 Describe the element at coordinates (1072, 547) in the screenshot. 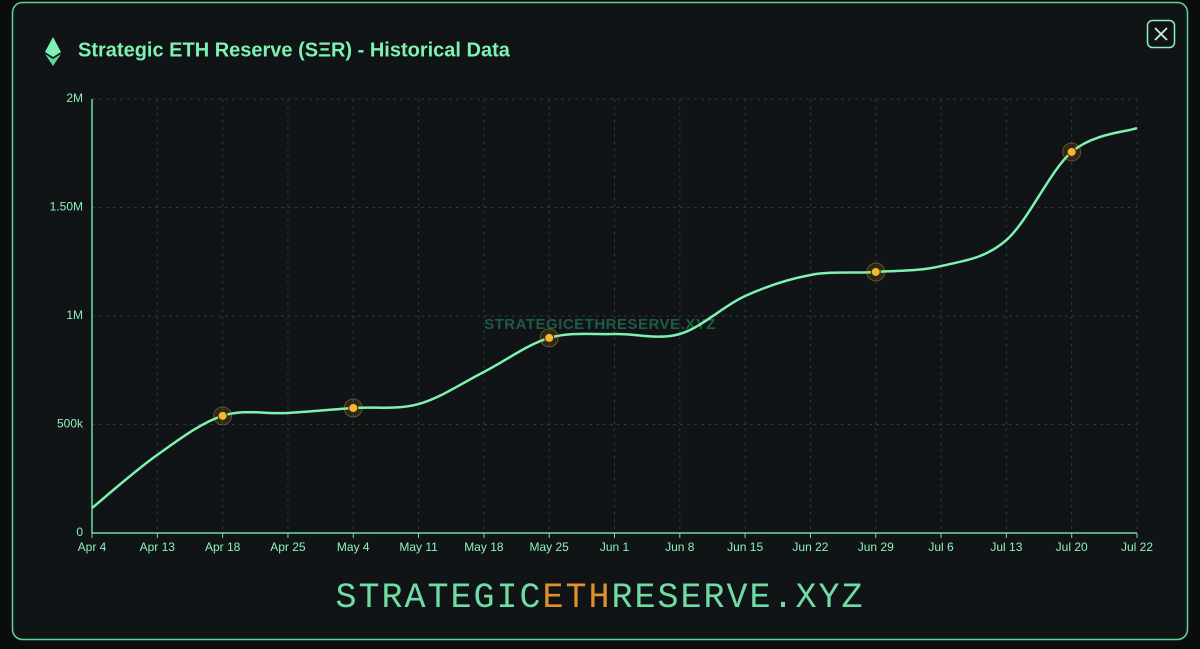

I see `x-tick-label: Jul 20` at that location.